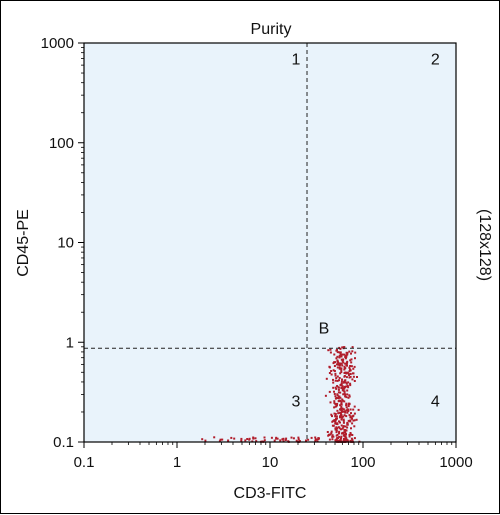 This screenshot has width=500, height=515. I want to click on data-points, so click(281, 394).